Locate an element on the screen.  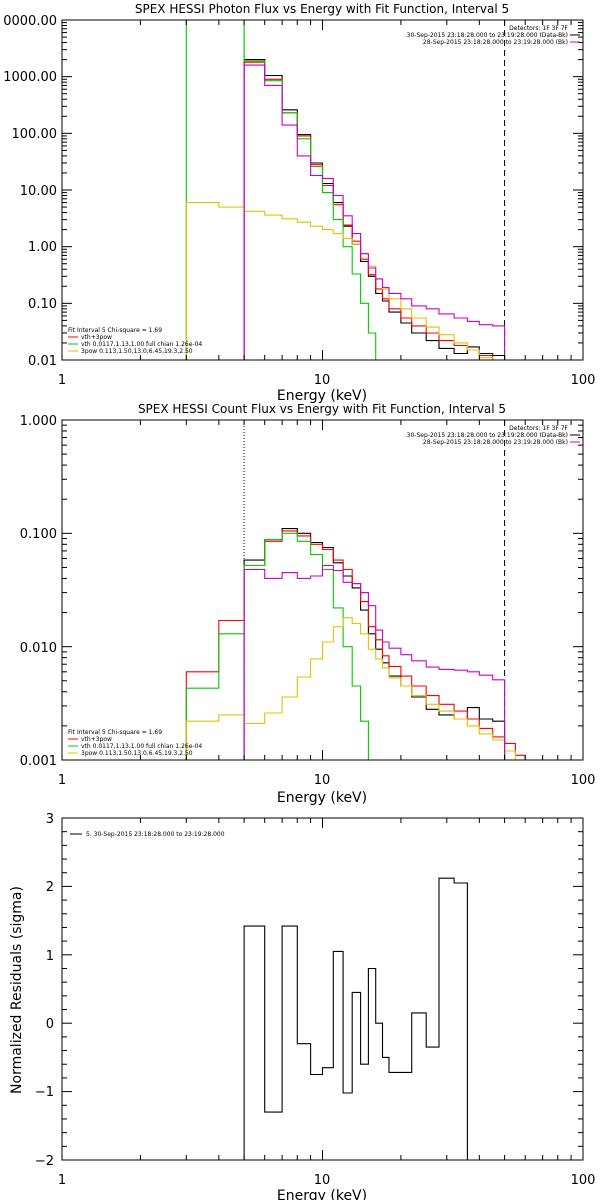
panel3-xtick-10: 10 is located at coordinates (322, 1180).